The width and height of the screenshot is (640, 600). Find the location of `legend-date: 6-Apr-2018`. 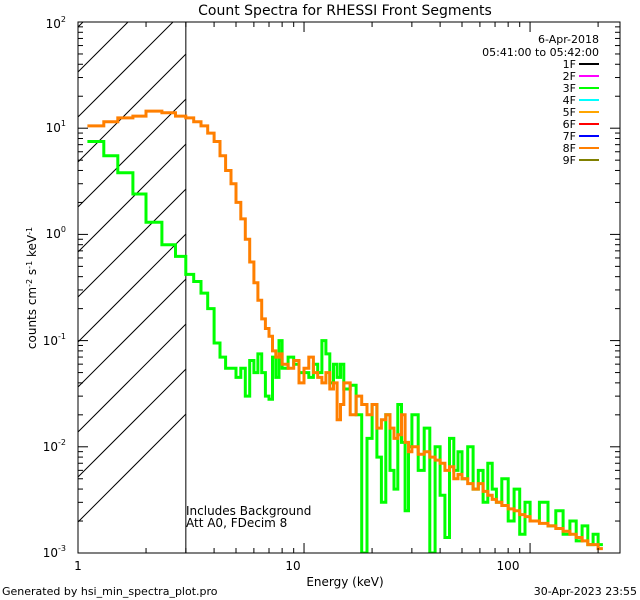

legend-date: 6-Apr-2018 is located at coordinates (568, 39).